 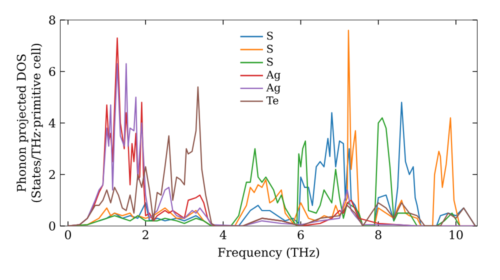 I want to click on x-tick-label: 0, so click(x=68, y=235).